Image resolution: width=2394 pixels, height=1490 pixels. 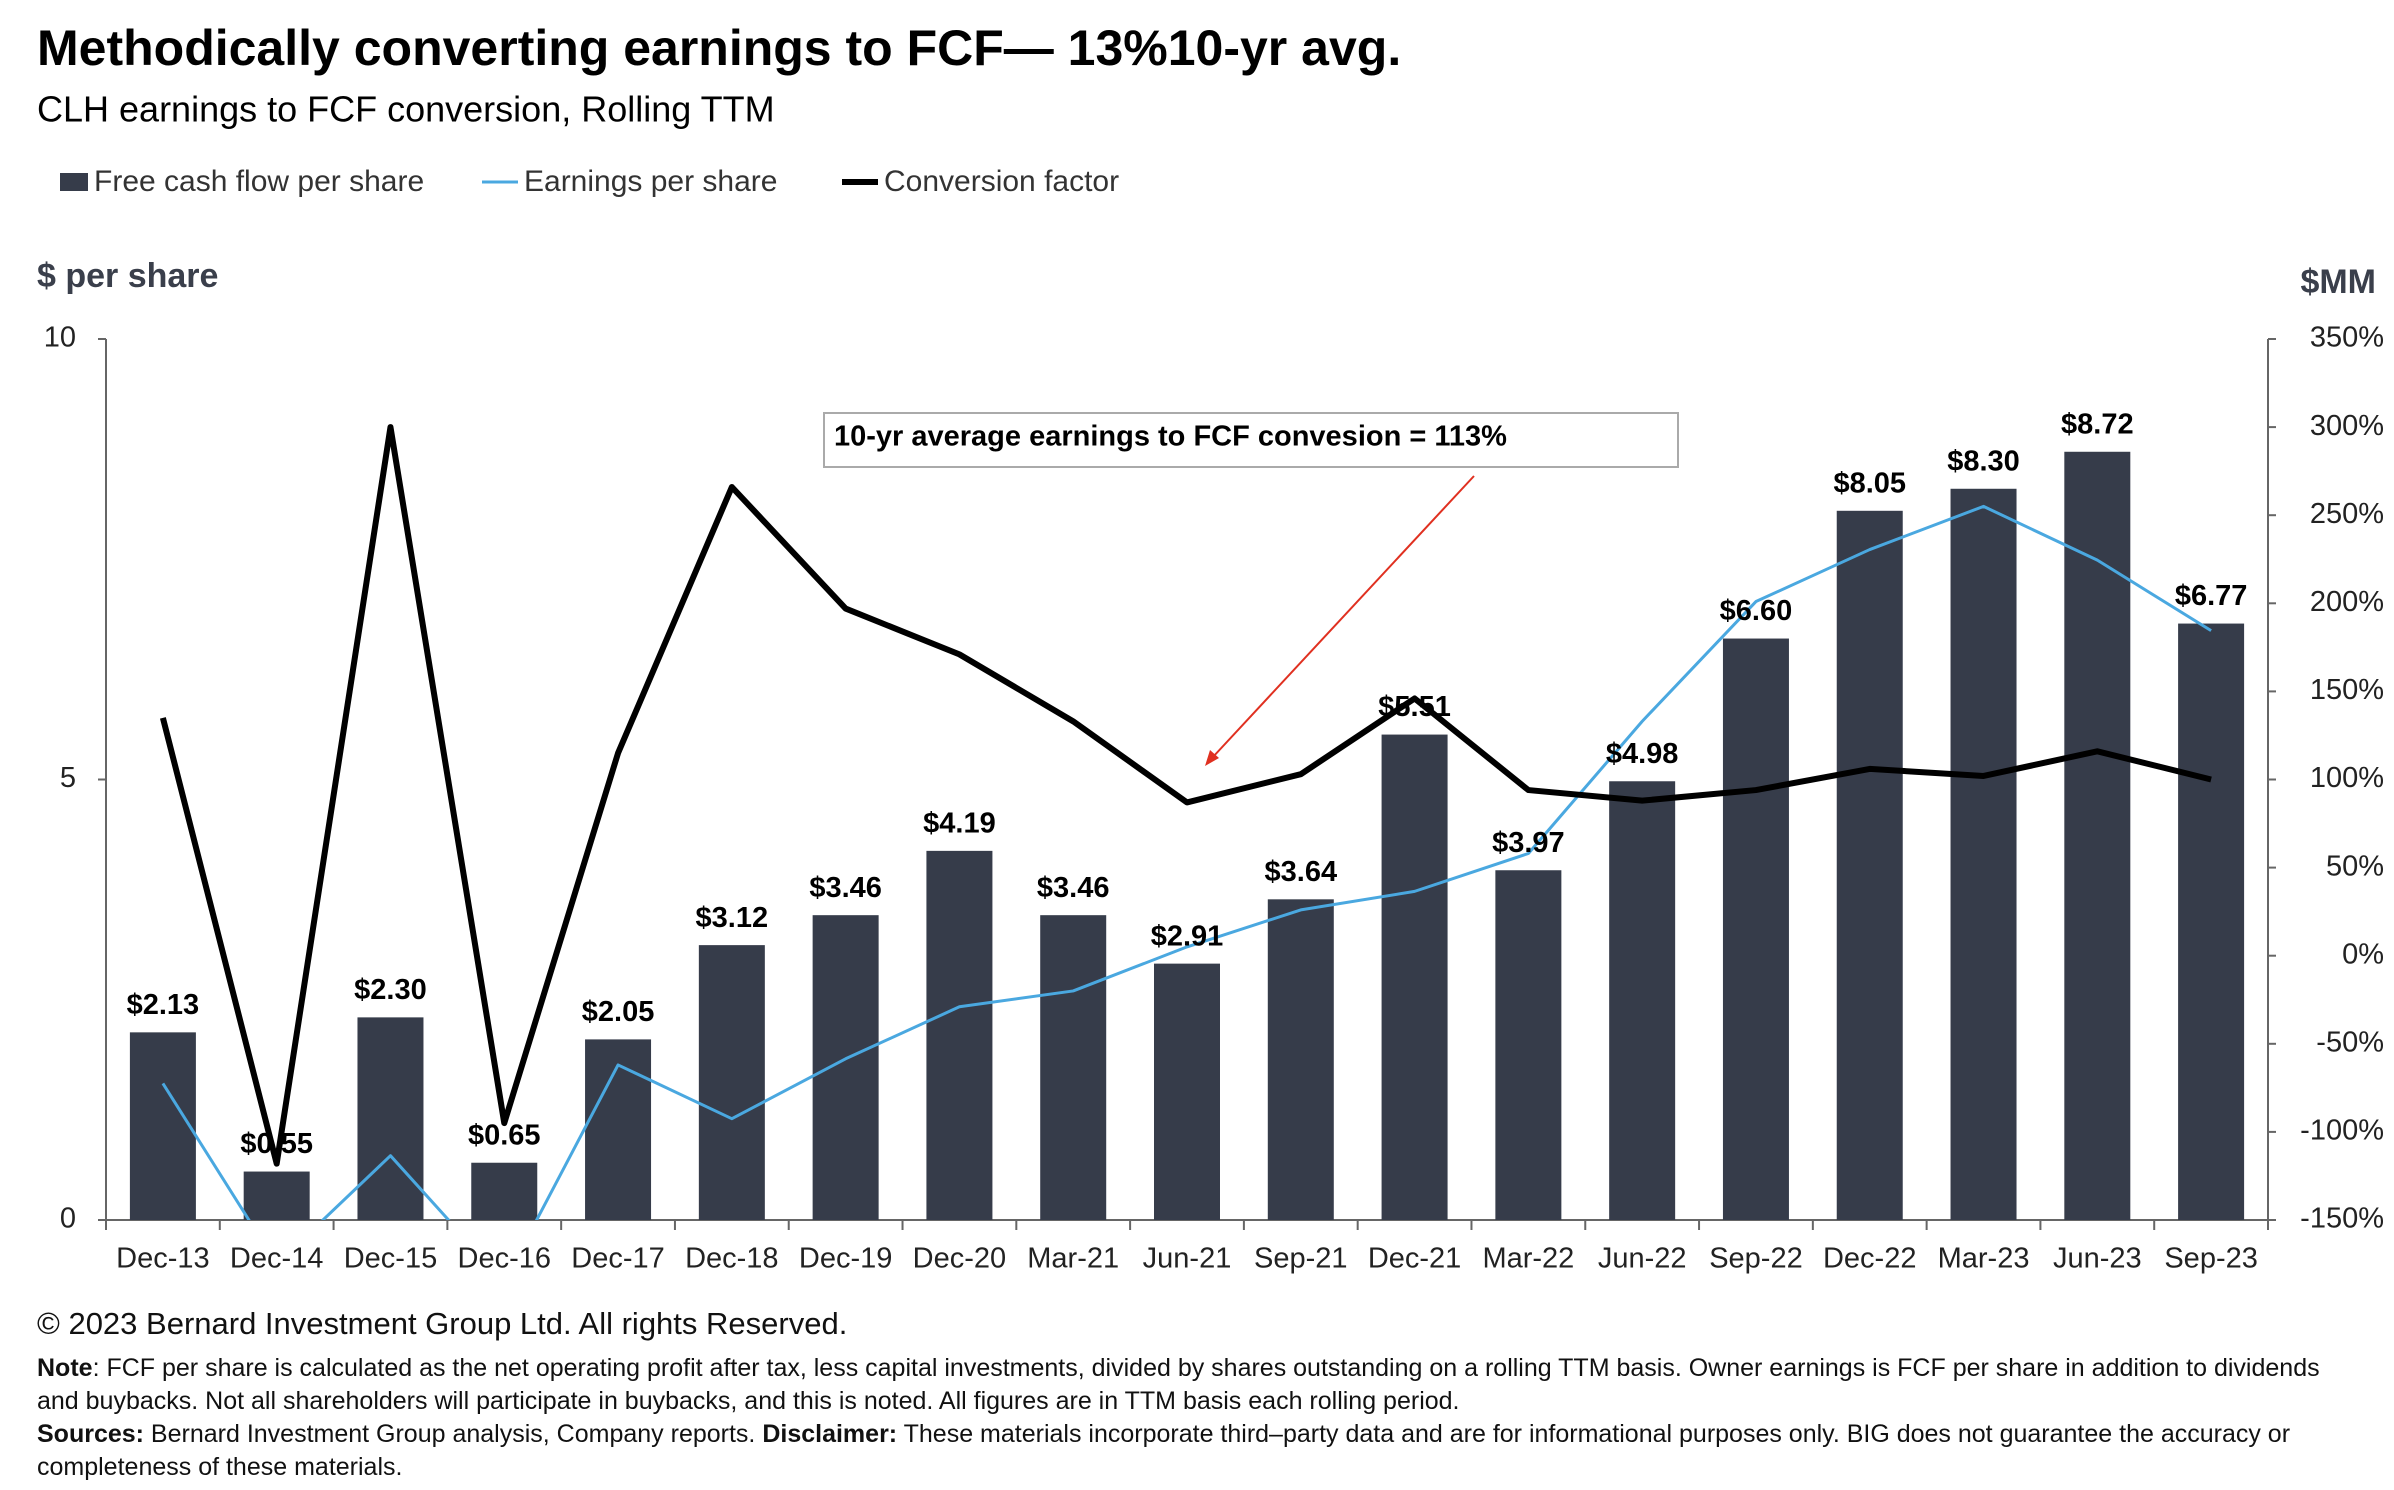 I want to click on x-tick-label: Dec-20, so click(x=960, y=1259).